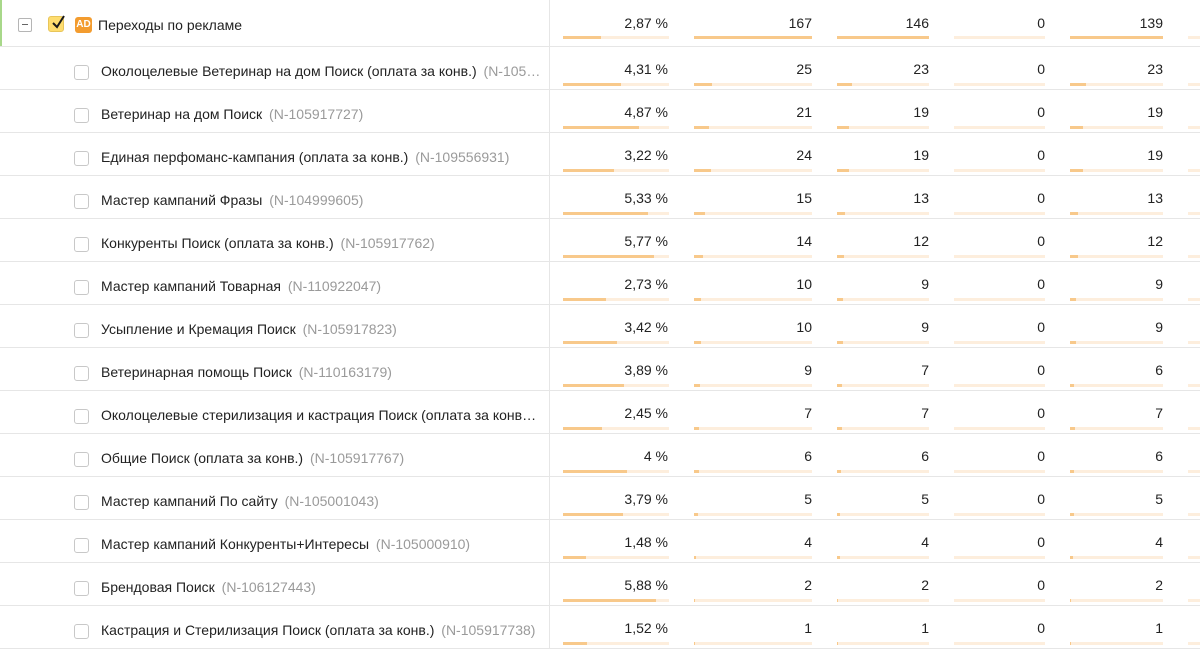  What do you see at coordinates (804, 69) in the screenshot?
I see `cell-value: 25` at bounding box center [804, 69].